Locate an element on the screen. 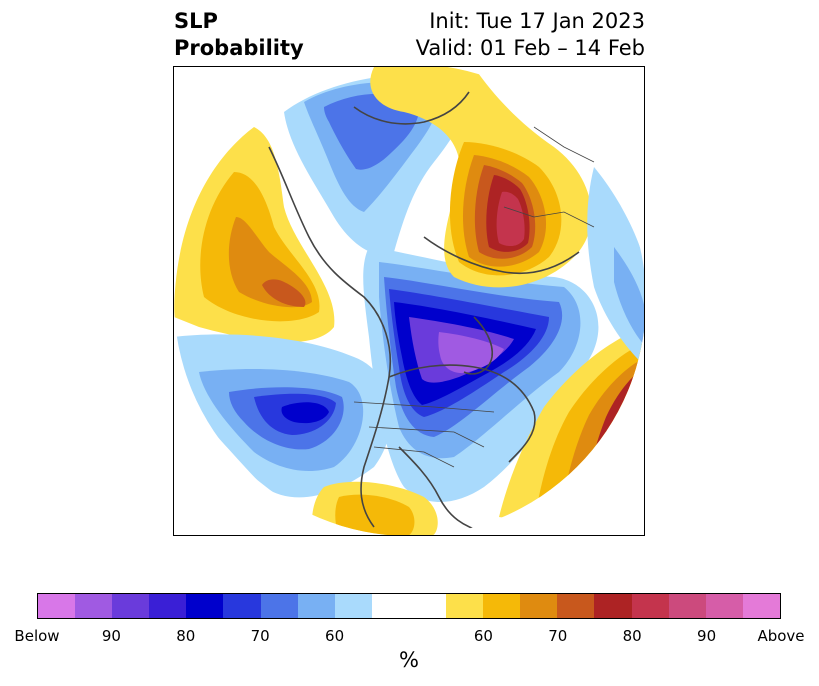  map-title: SLP Probability is located at coordinates (239, 35).